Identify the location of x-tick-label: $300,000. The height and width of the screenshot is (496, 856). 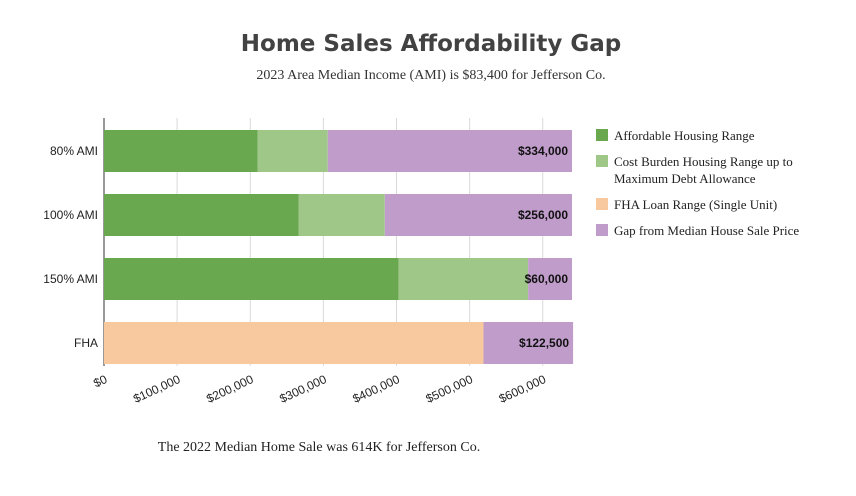
(303, 389).